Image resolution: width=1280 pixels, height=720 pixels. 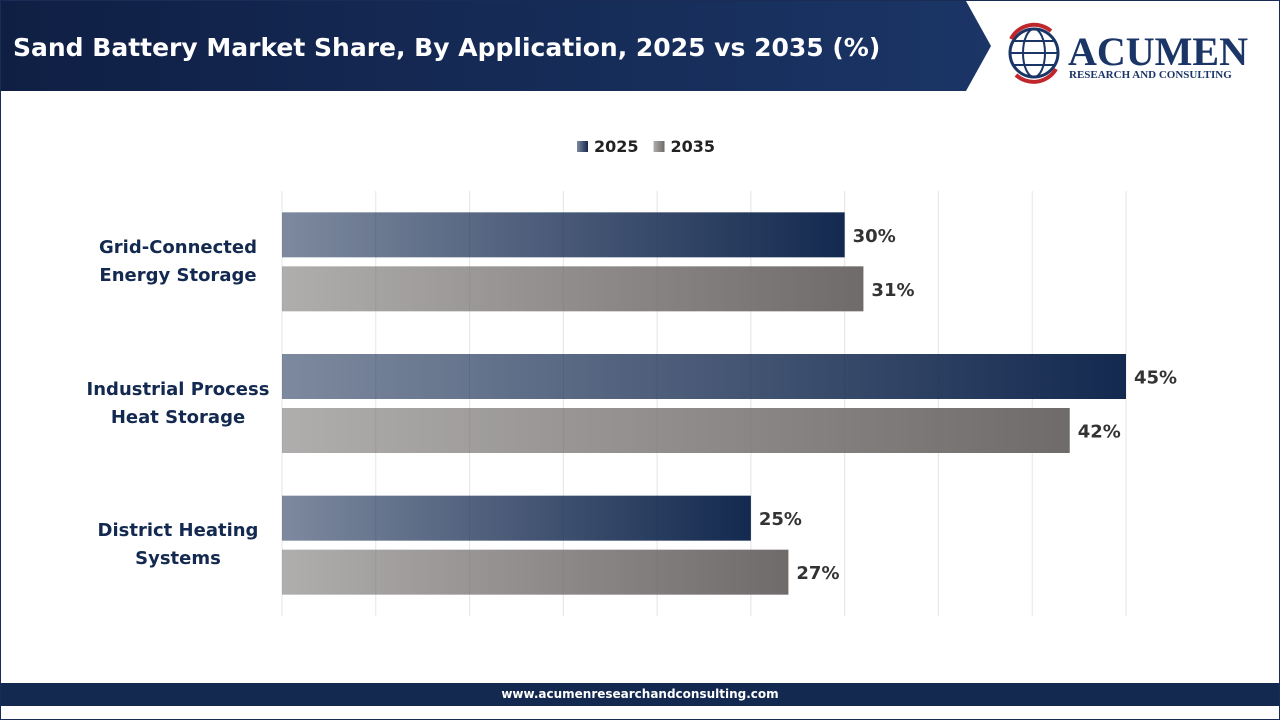 What do you see at coordinates (874, 236) in the screenshot?
I see `value-label: 30%` at bounding box center [874, 236].